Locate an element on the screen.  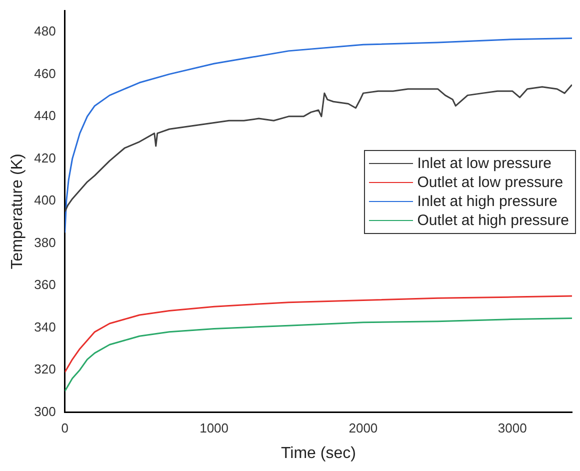
legend-label: Outlet at low pressure is located at coordinates (490, 182).